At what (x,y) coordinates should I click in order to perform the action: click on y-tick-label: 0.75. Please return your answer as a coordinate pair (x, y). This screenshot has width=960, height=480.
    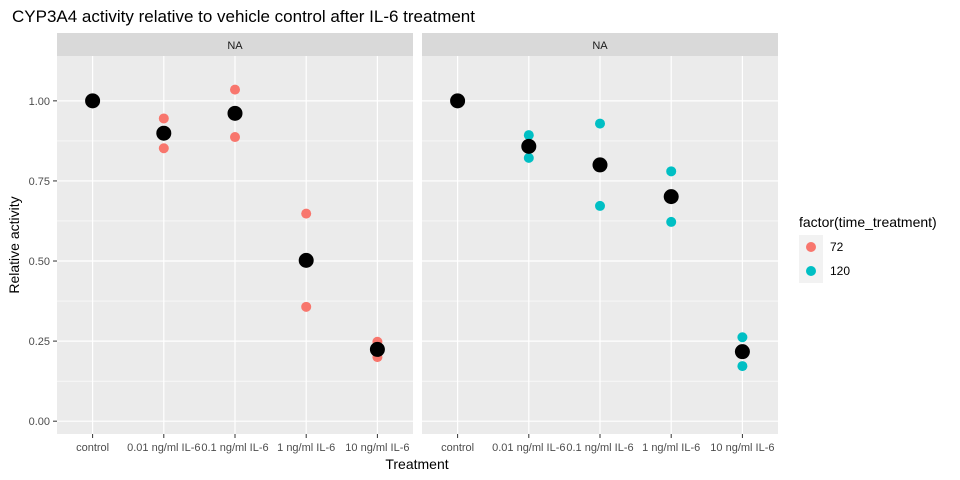
    Looking at the image, I should click on (39, 182).